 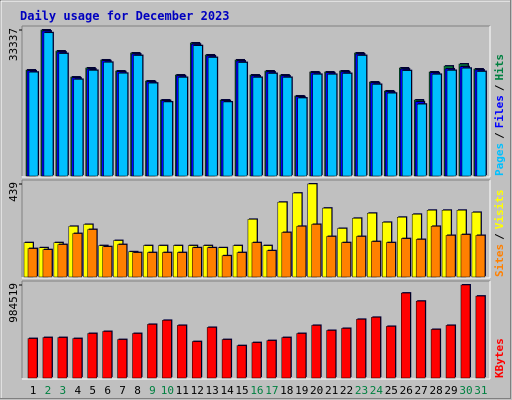 What do you see at coordinates (450, 390) in the screenshot?
I see `x-tick-label: 29` at bounding box center [450, 390].